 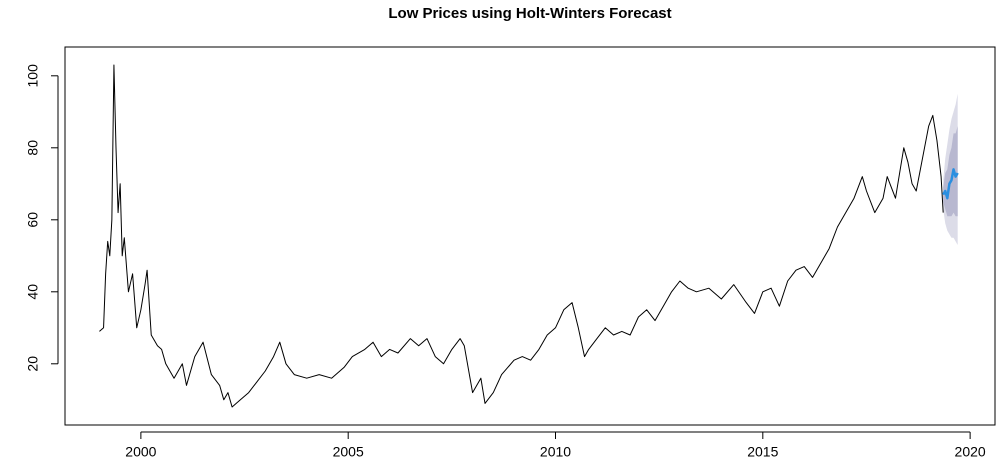 What do you see at coordinates (33, 292) in the screenshot?
I see `y-tick-label: 40` at bounding box center [33, 292].